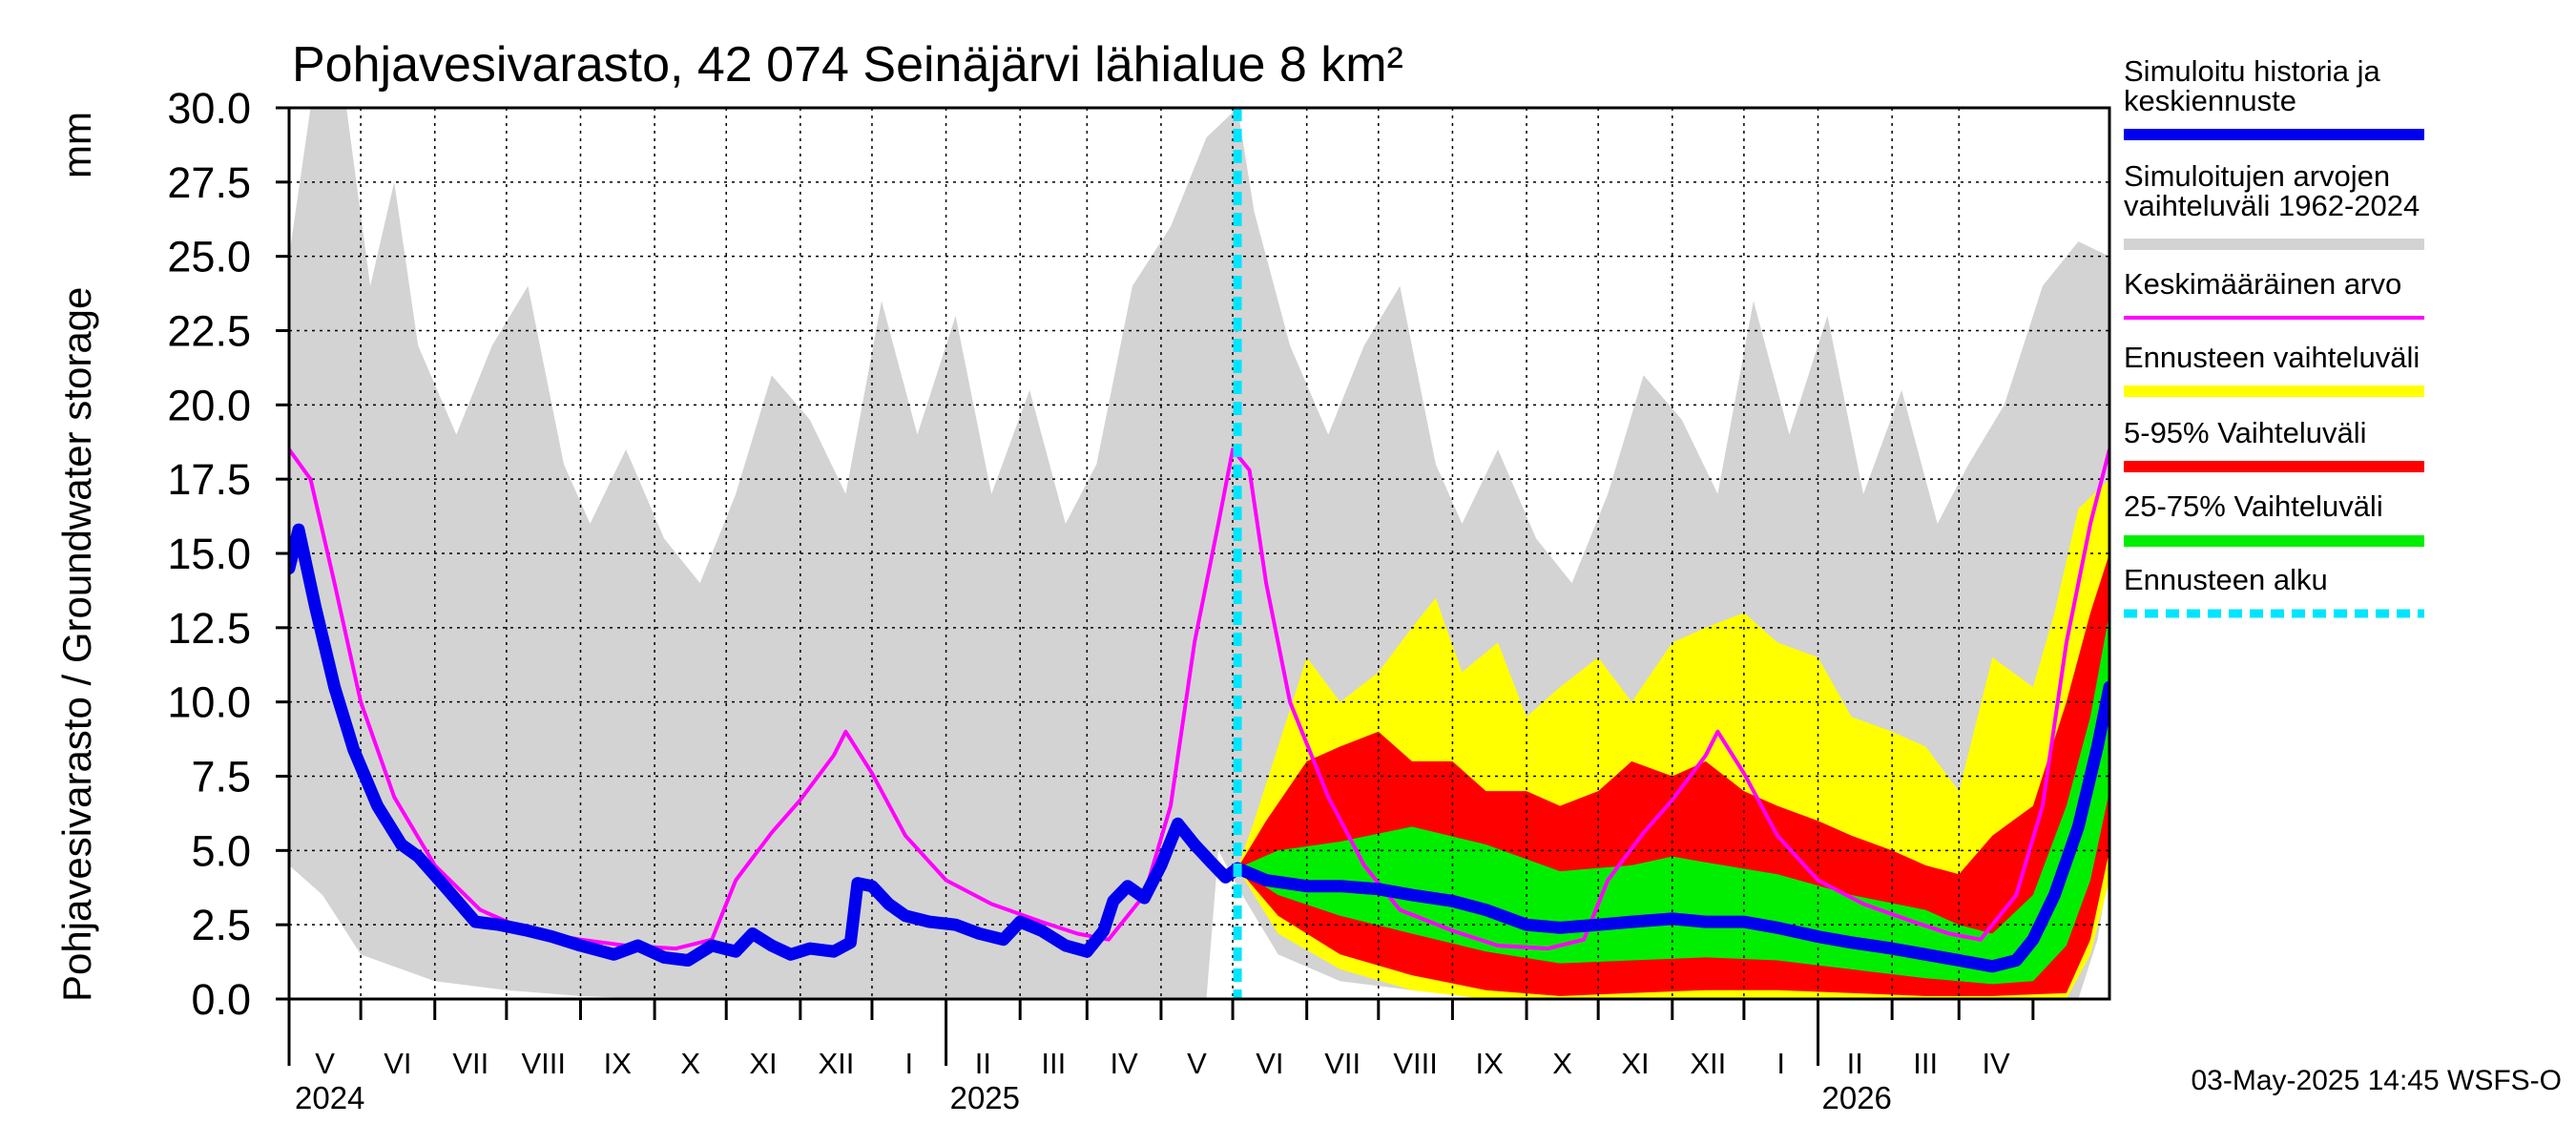 The width and height of the screenshot is (2576, 1145). Describe the element at coordinates (209, 109) in the screenshot. I see `y-tick-label: 30.0` at that location.